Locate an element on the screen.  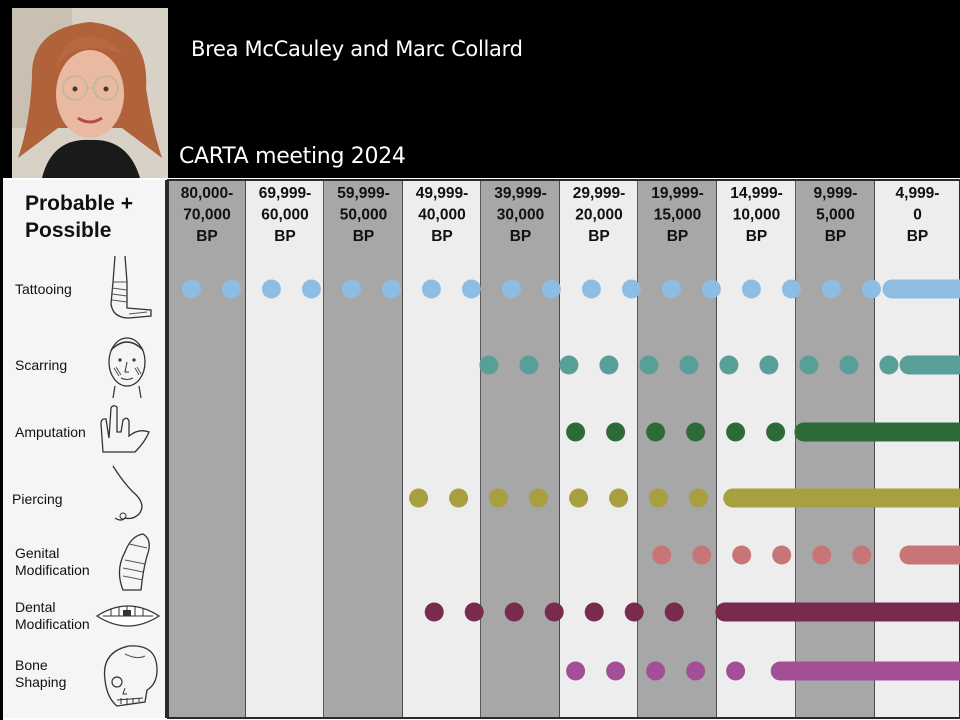
period-label: 39,999- is located at coordinates (520, 193).